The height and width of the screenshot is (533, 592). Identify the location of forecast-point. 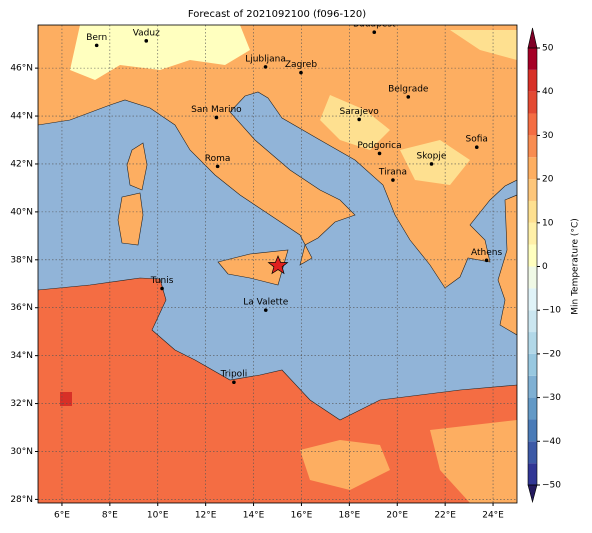
(278, 265).